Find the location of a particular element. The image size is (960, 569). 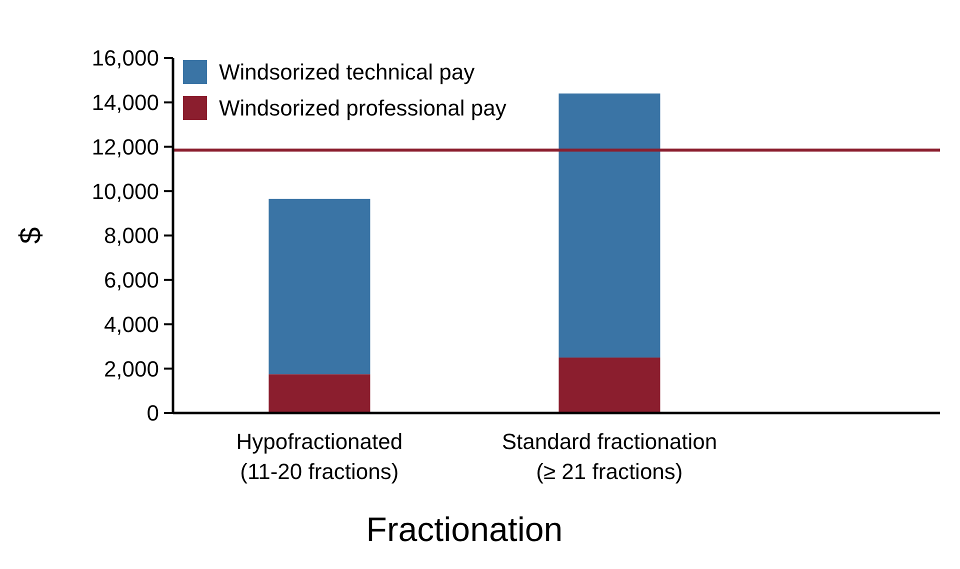

y-tick-label: 16,000 is located at coordinates (125, 58).